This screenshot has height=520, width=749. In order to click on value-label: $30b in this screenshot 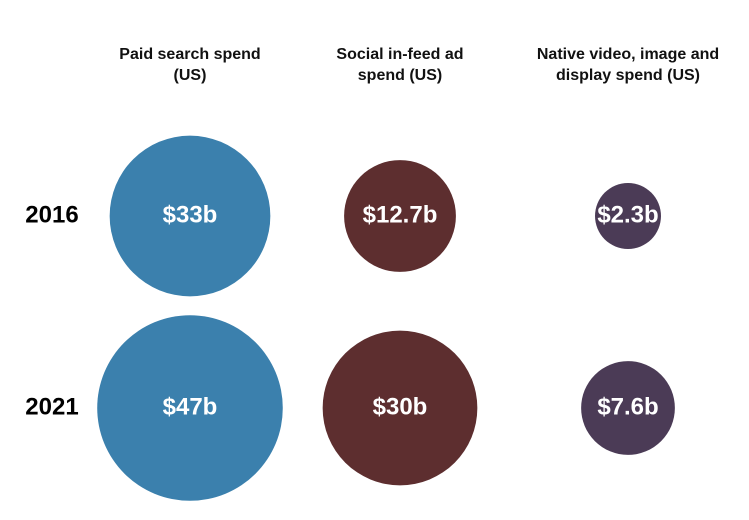, I will do `click(400, 406)`.